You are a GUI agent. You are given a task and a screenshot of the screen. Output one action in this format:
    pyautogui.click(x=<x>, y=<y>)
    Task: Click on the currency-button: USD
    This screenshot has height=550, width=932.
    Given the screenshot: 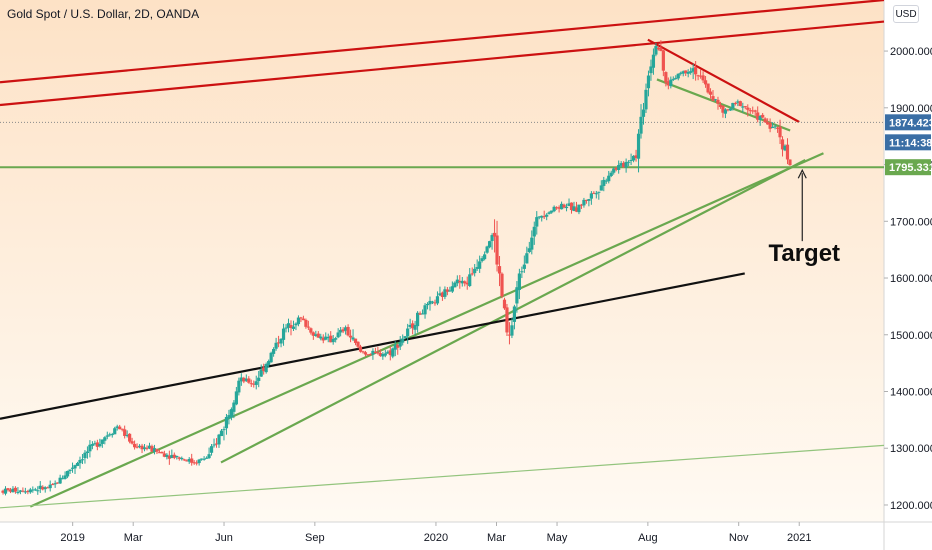 What is the action you would take?
    pyautogui.click(x=906, y=14)
    